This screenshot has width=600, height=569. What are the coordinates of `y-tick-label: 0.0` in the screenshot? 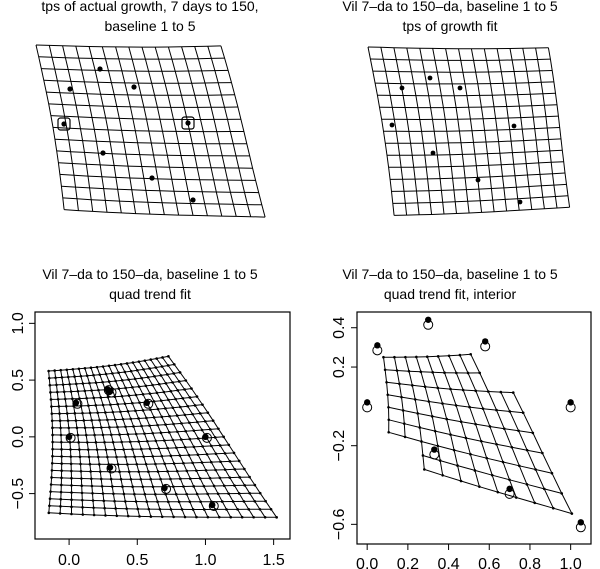 It's located at (18, 437).